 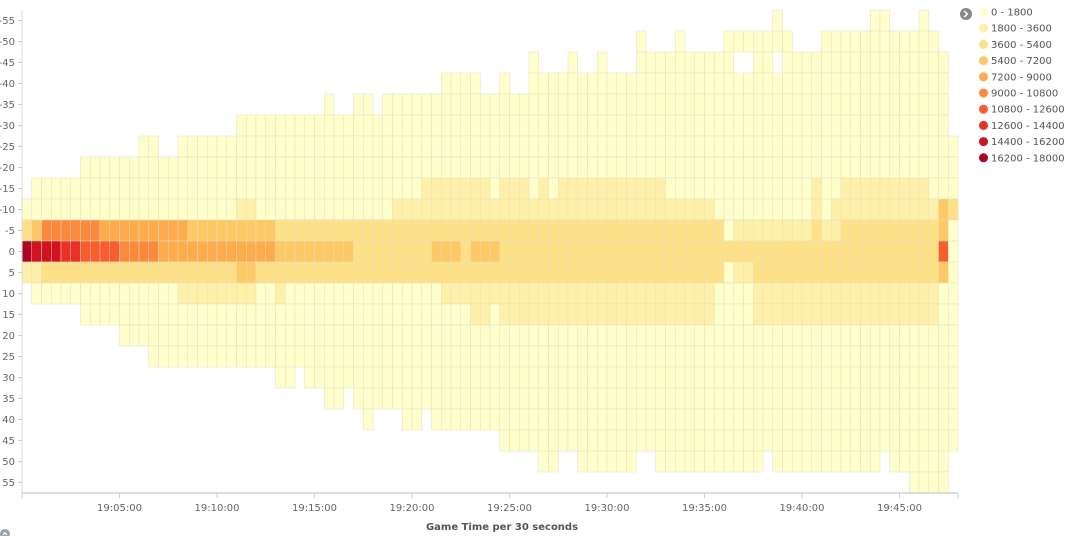 What do you see at coordinates (1024, 94) in the screenshot?
I see `legend-label: 9000 - 10800` at bounding box center [1024, 94].